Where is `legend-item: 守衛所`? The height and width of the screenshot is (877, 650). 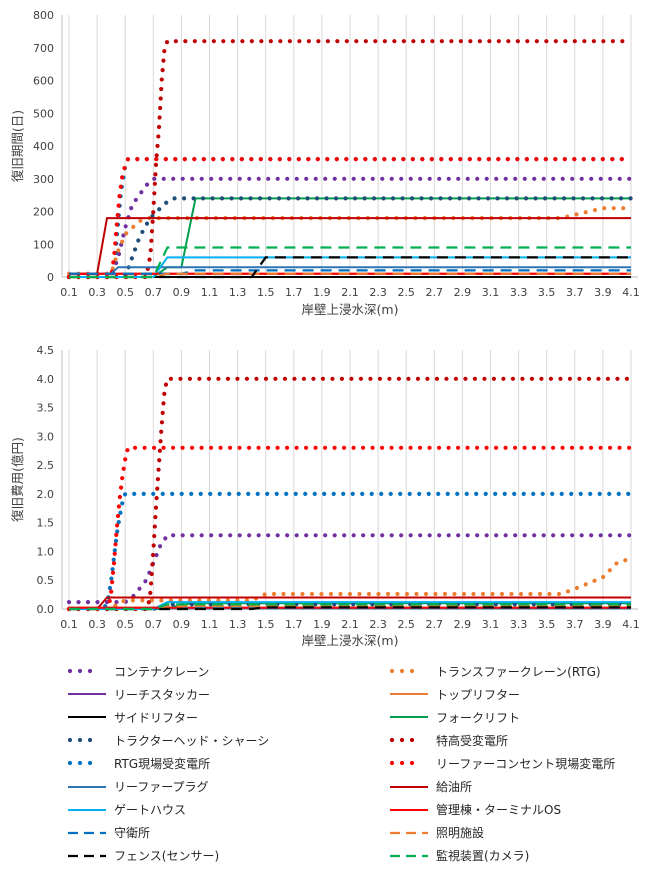 legend-item: 守衛所 is located at coordinates (107, 833).